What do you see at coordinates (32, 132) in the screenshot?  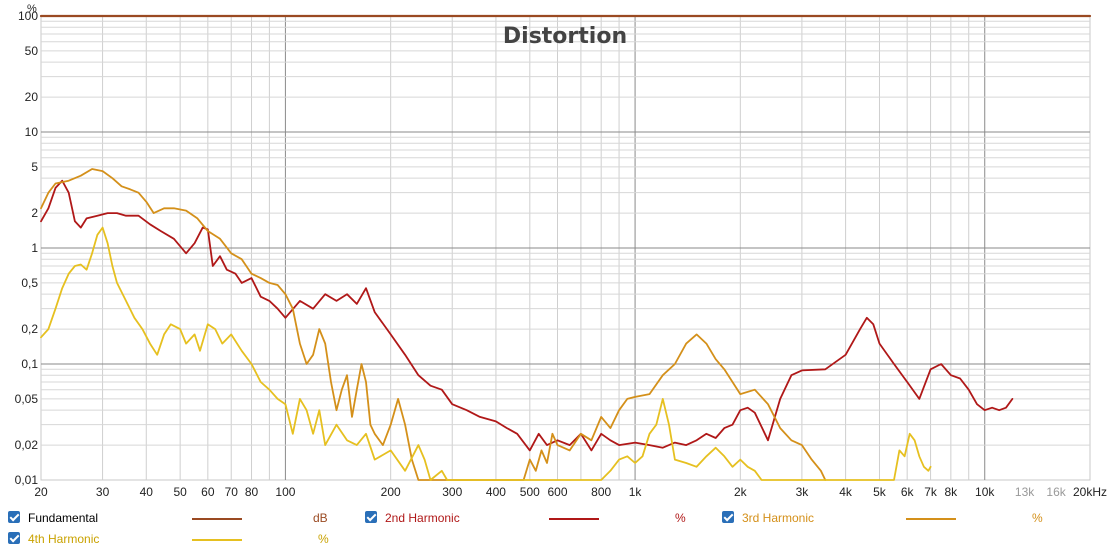 I see `y-tick-label: 10` at bounding box center [32, 132].